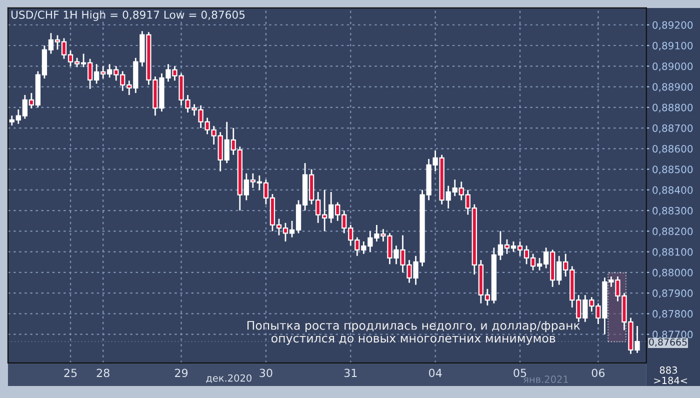 Image resolution: width=700 pixels, height=398 pixels. I want to click on y-tick-label: 0,88500, so click(672, 170).